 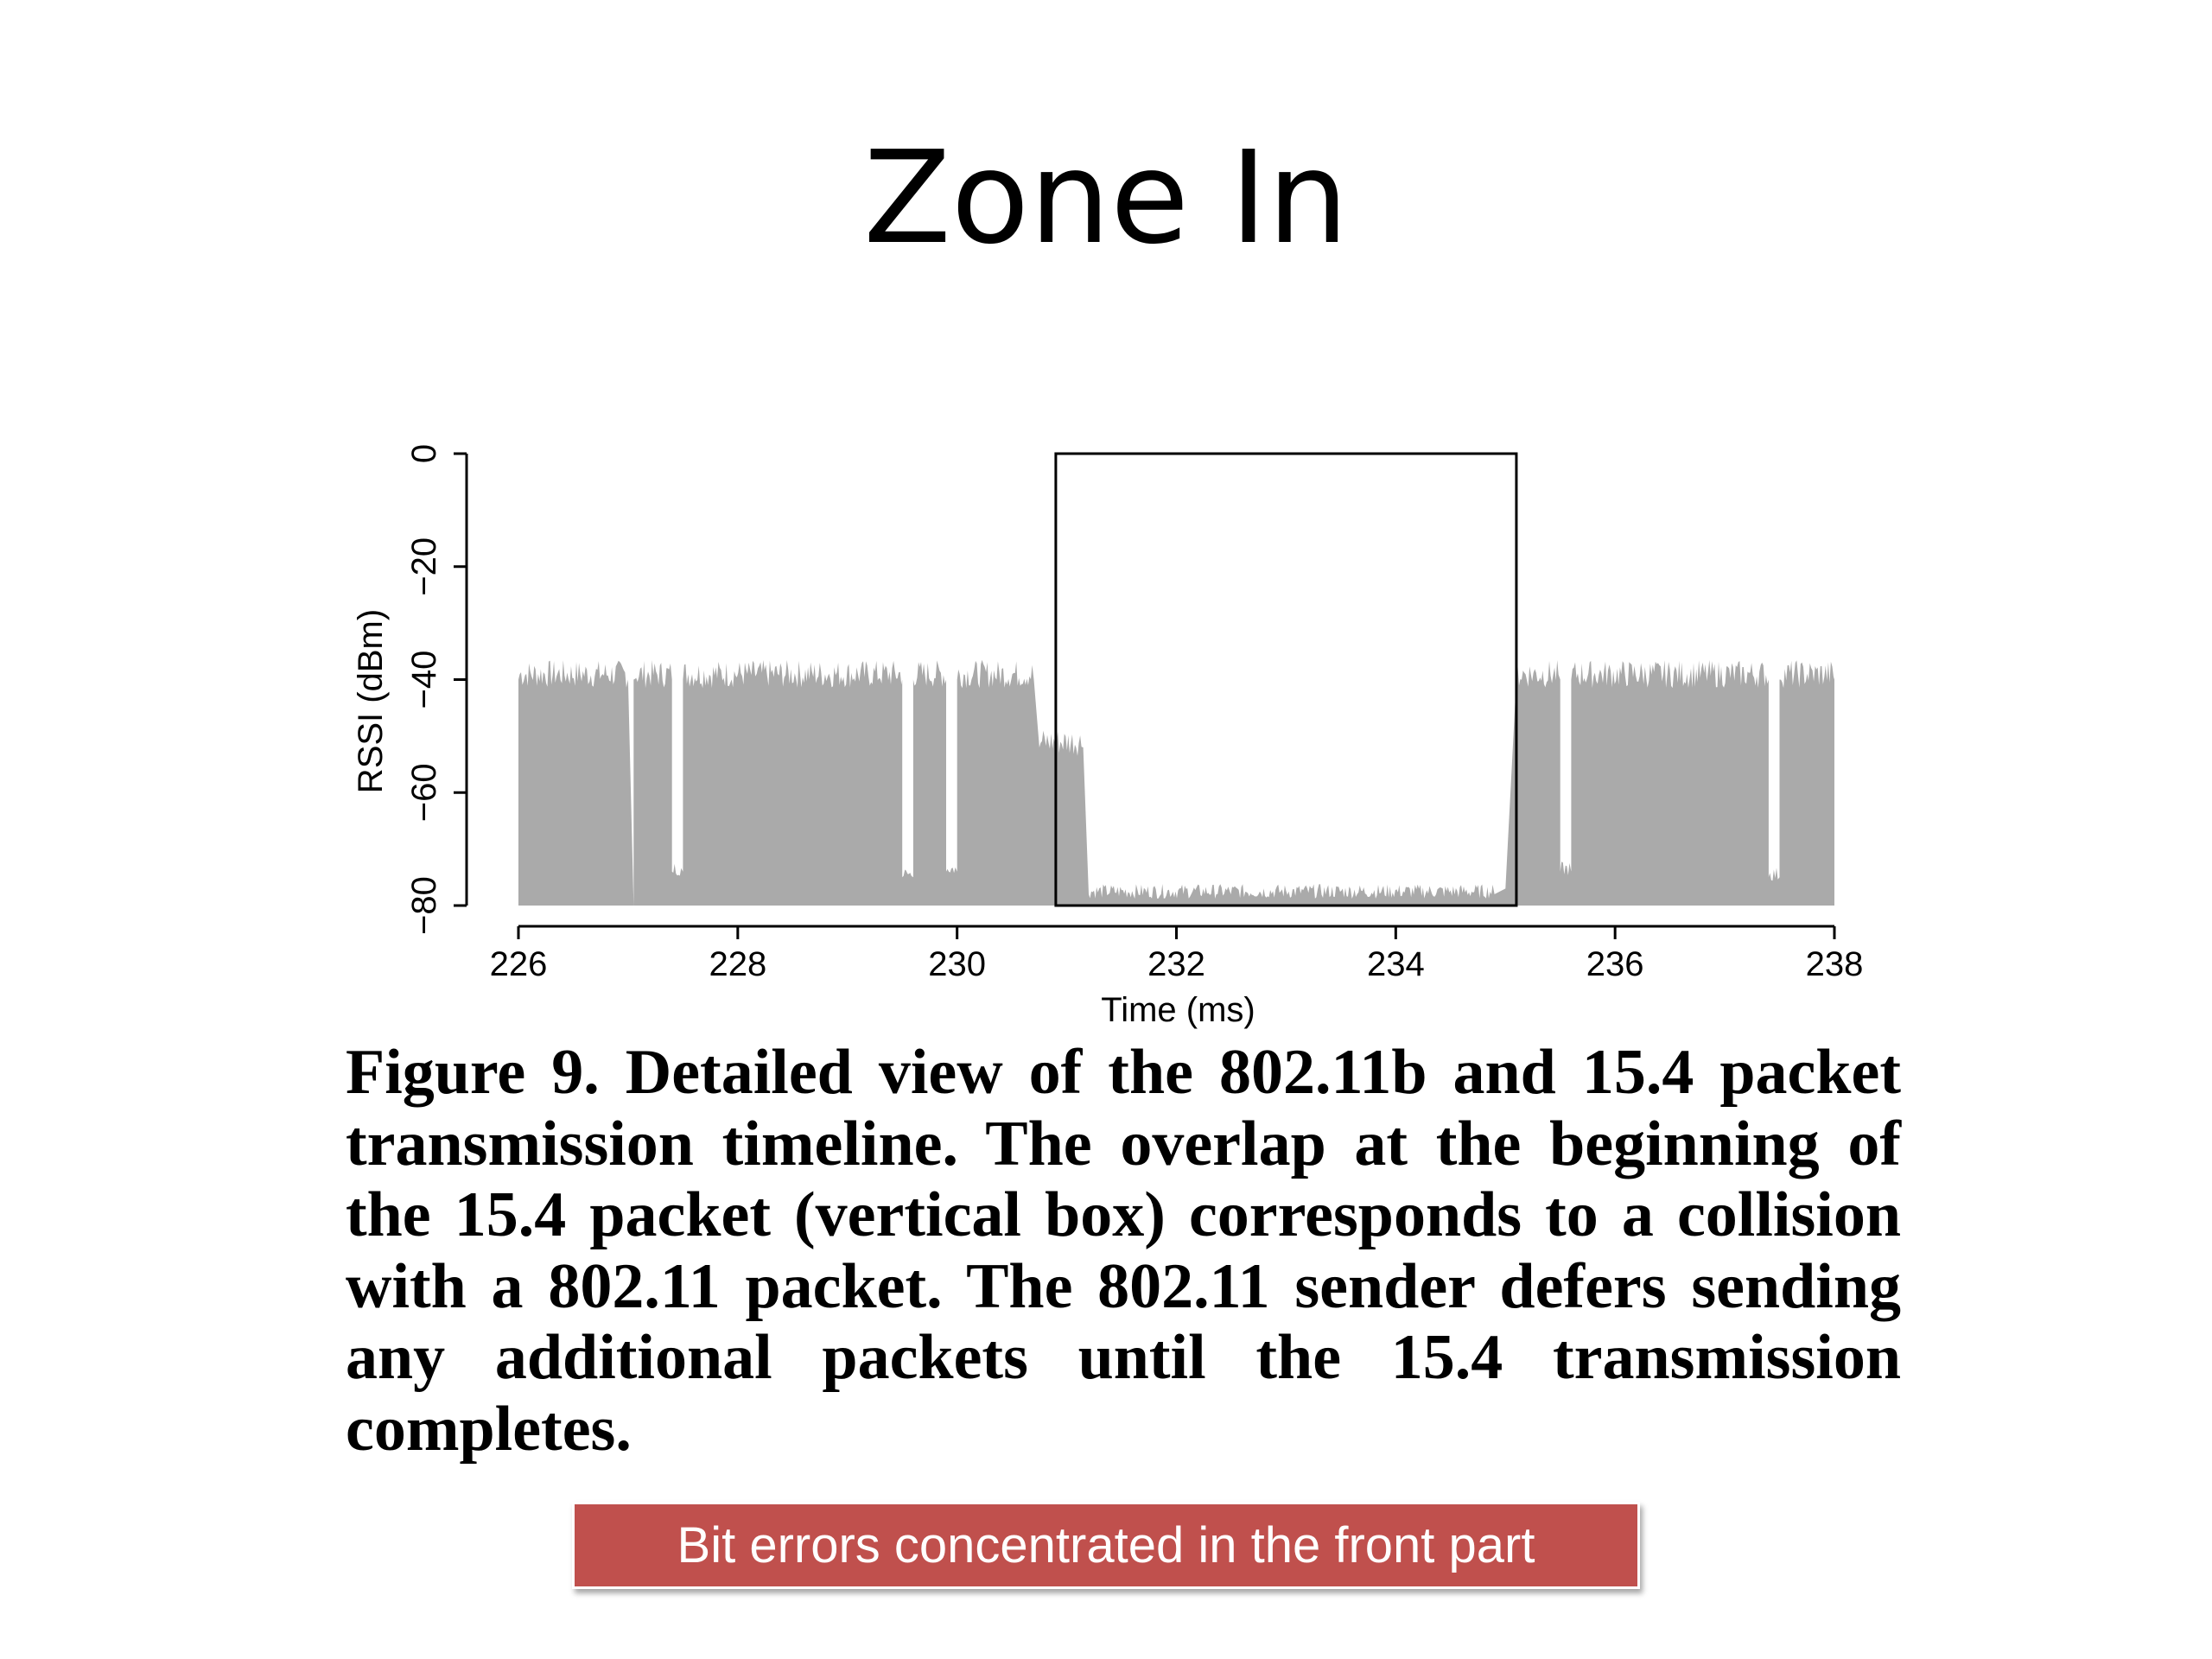 What do you see at coordinates (1106, 198) in the screenshot?
I see `slide-title: Zone In` at bounding box center [1106, 198].